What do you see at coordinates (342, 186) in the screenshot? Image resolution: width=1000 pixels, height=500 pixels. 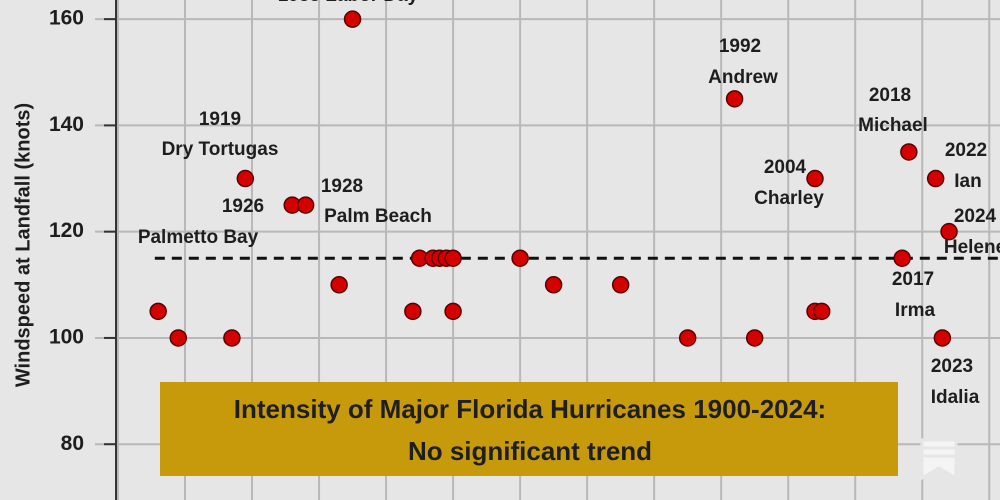 I see `annotation: 1928` at bounding box center [342, 186].